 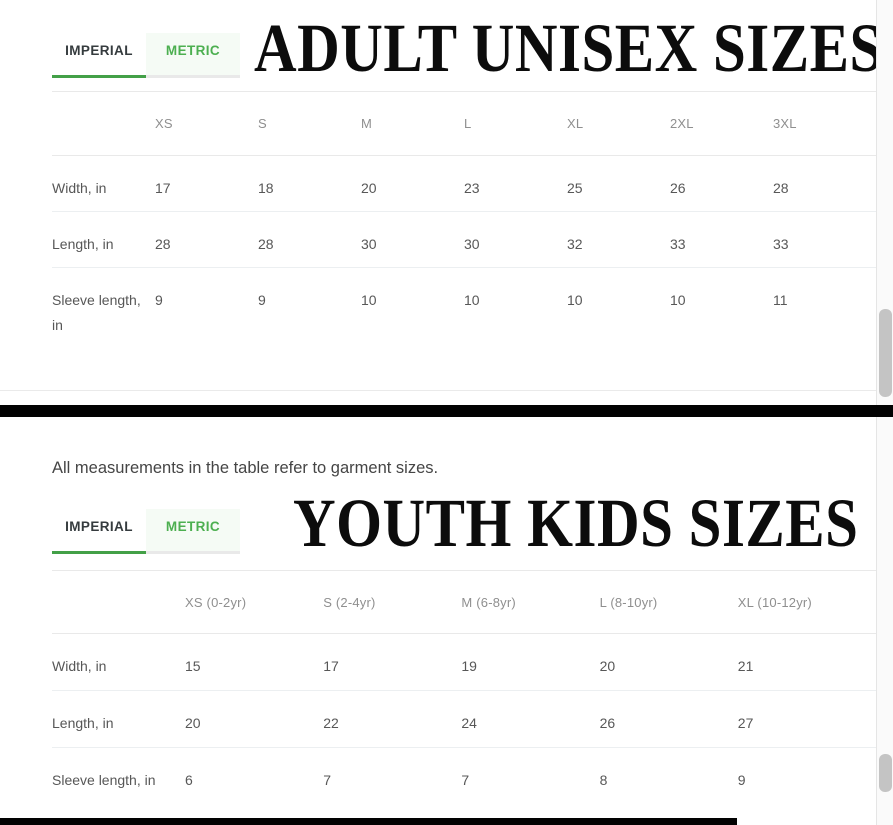 I want to click on tab-imperial-adult: IMPERIAL, so click(x=99, y=55).